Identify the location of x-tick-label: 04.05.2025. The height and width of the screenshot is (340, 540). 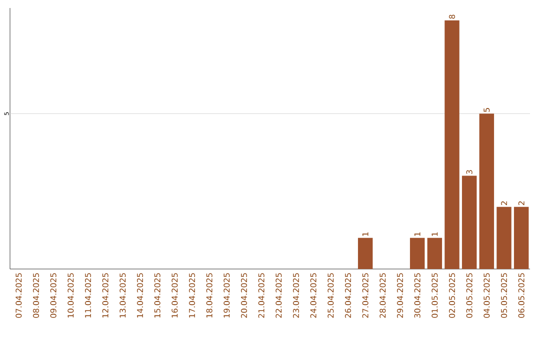
(487, 295).